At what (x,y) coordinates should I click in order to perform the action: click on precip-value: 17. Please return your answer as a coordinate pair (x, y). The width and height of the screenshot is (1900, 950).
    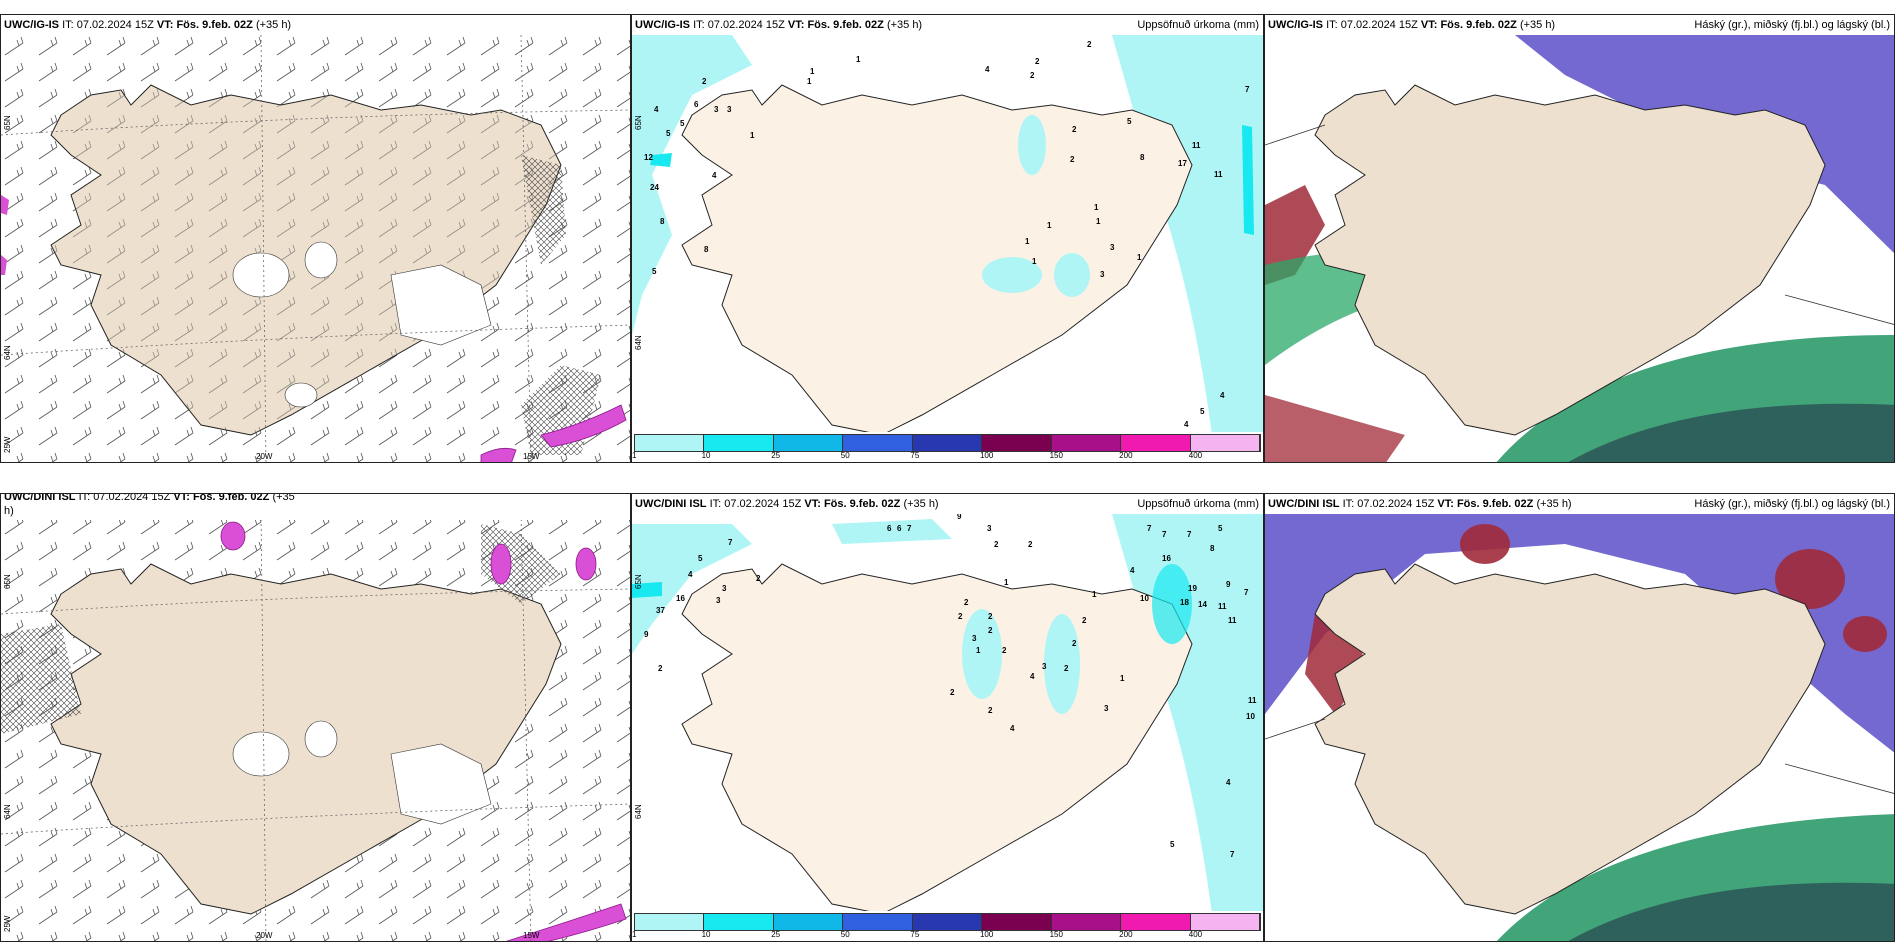
    Looking at the image, I should click on (1182, 163).